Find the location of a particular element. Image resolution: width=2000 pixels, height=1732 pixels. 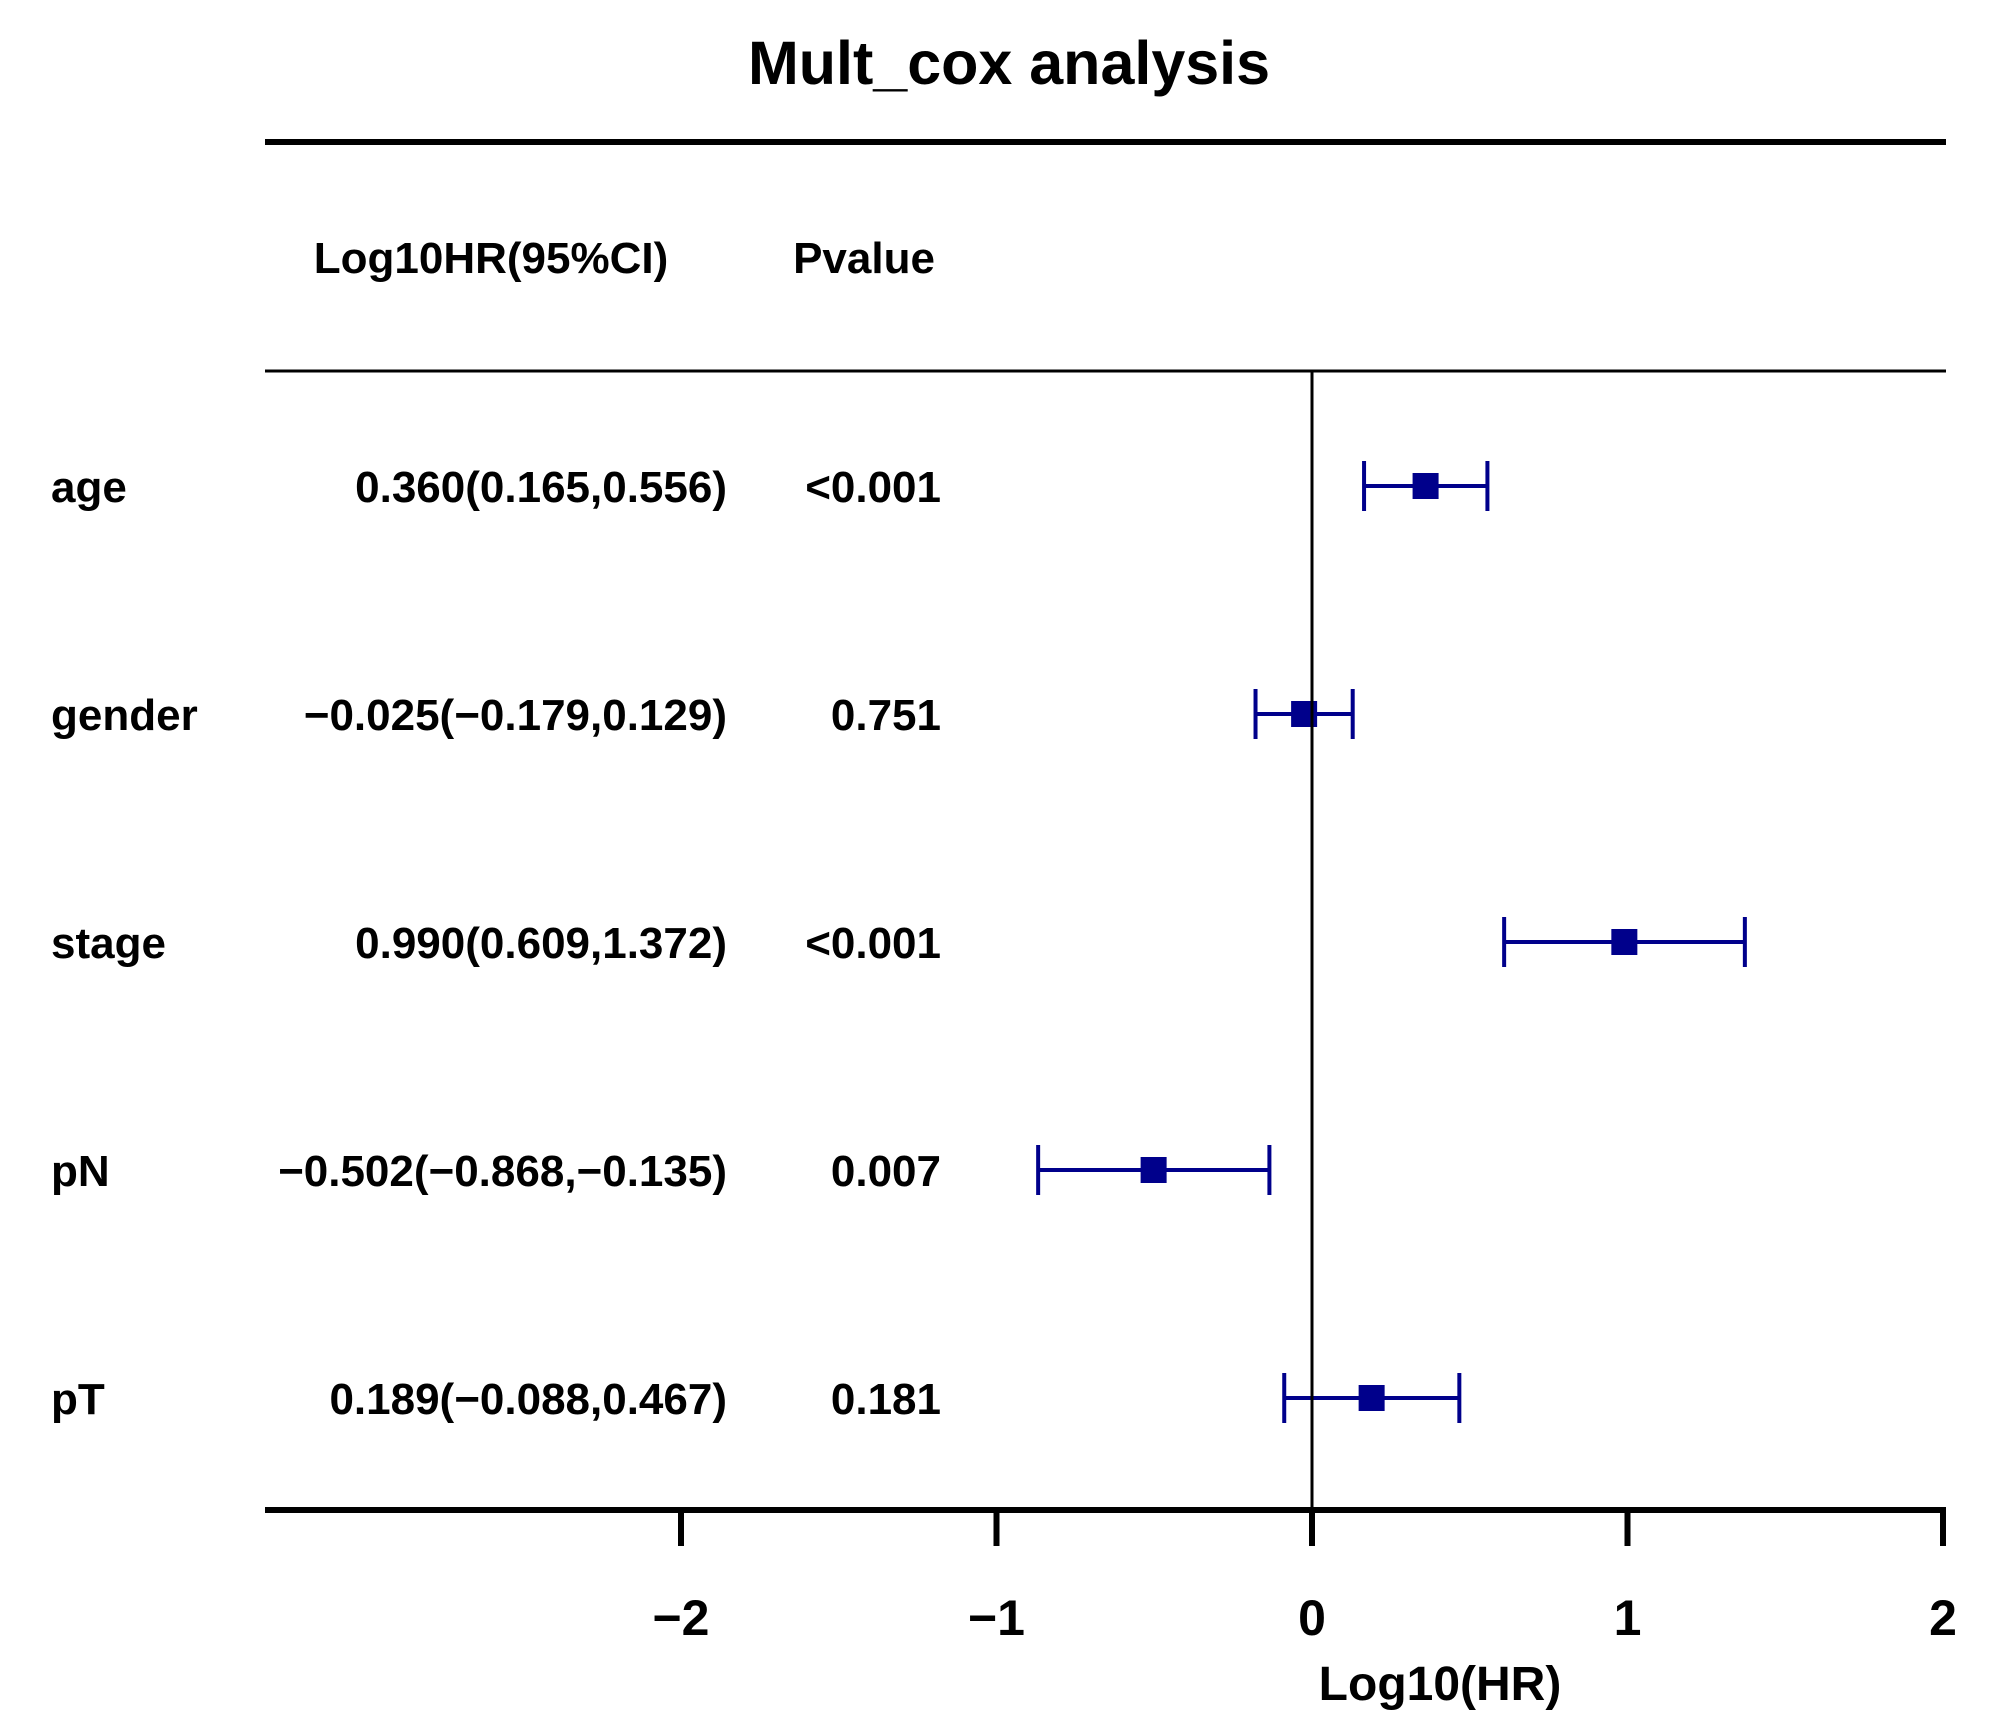

row-pvalue: 0.007 is located at coordinates (886, 1171).